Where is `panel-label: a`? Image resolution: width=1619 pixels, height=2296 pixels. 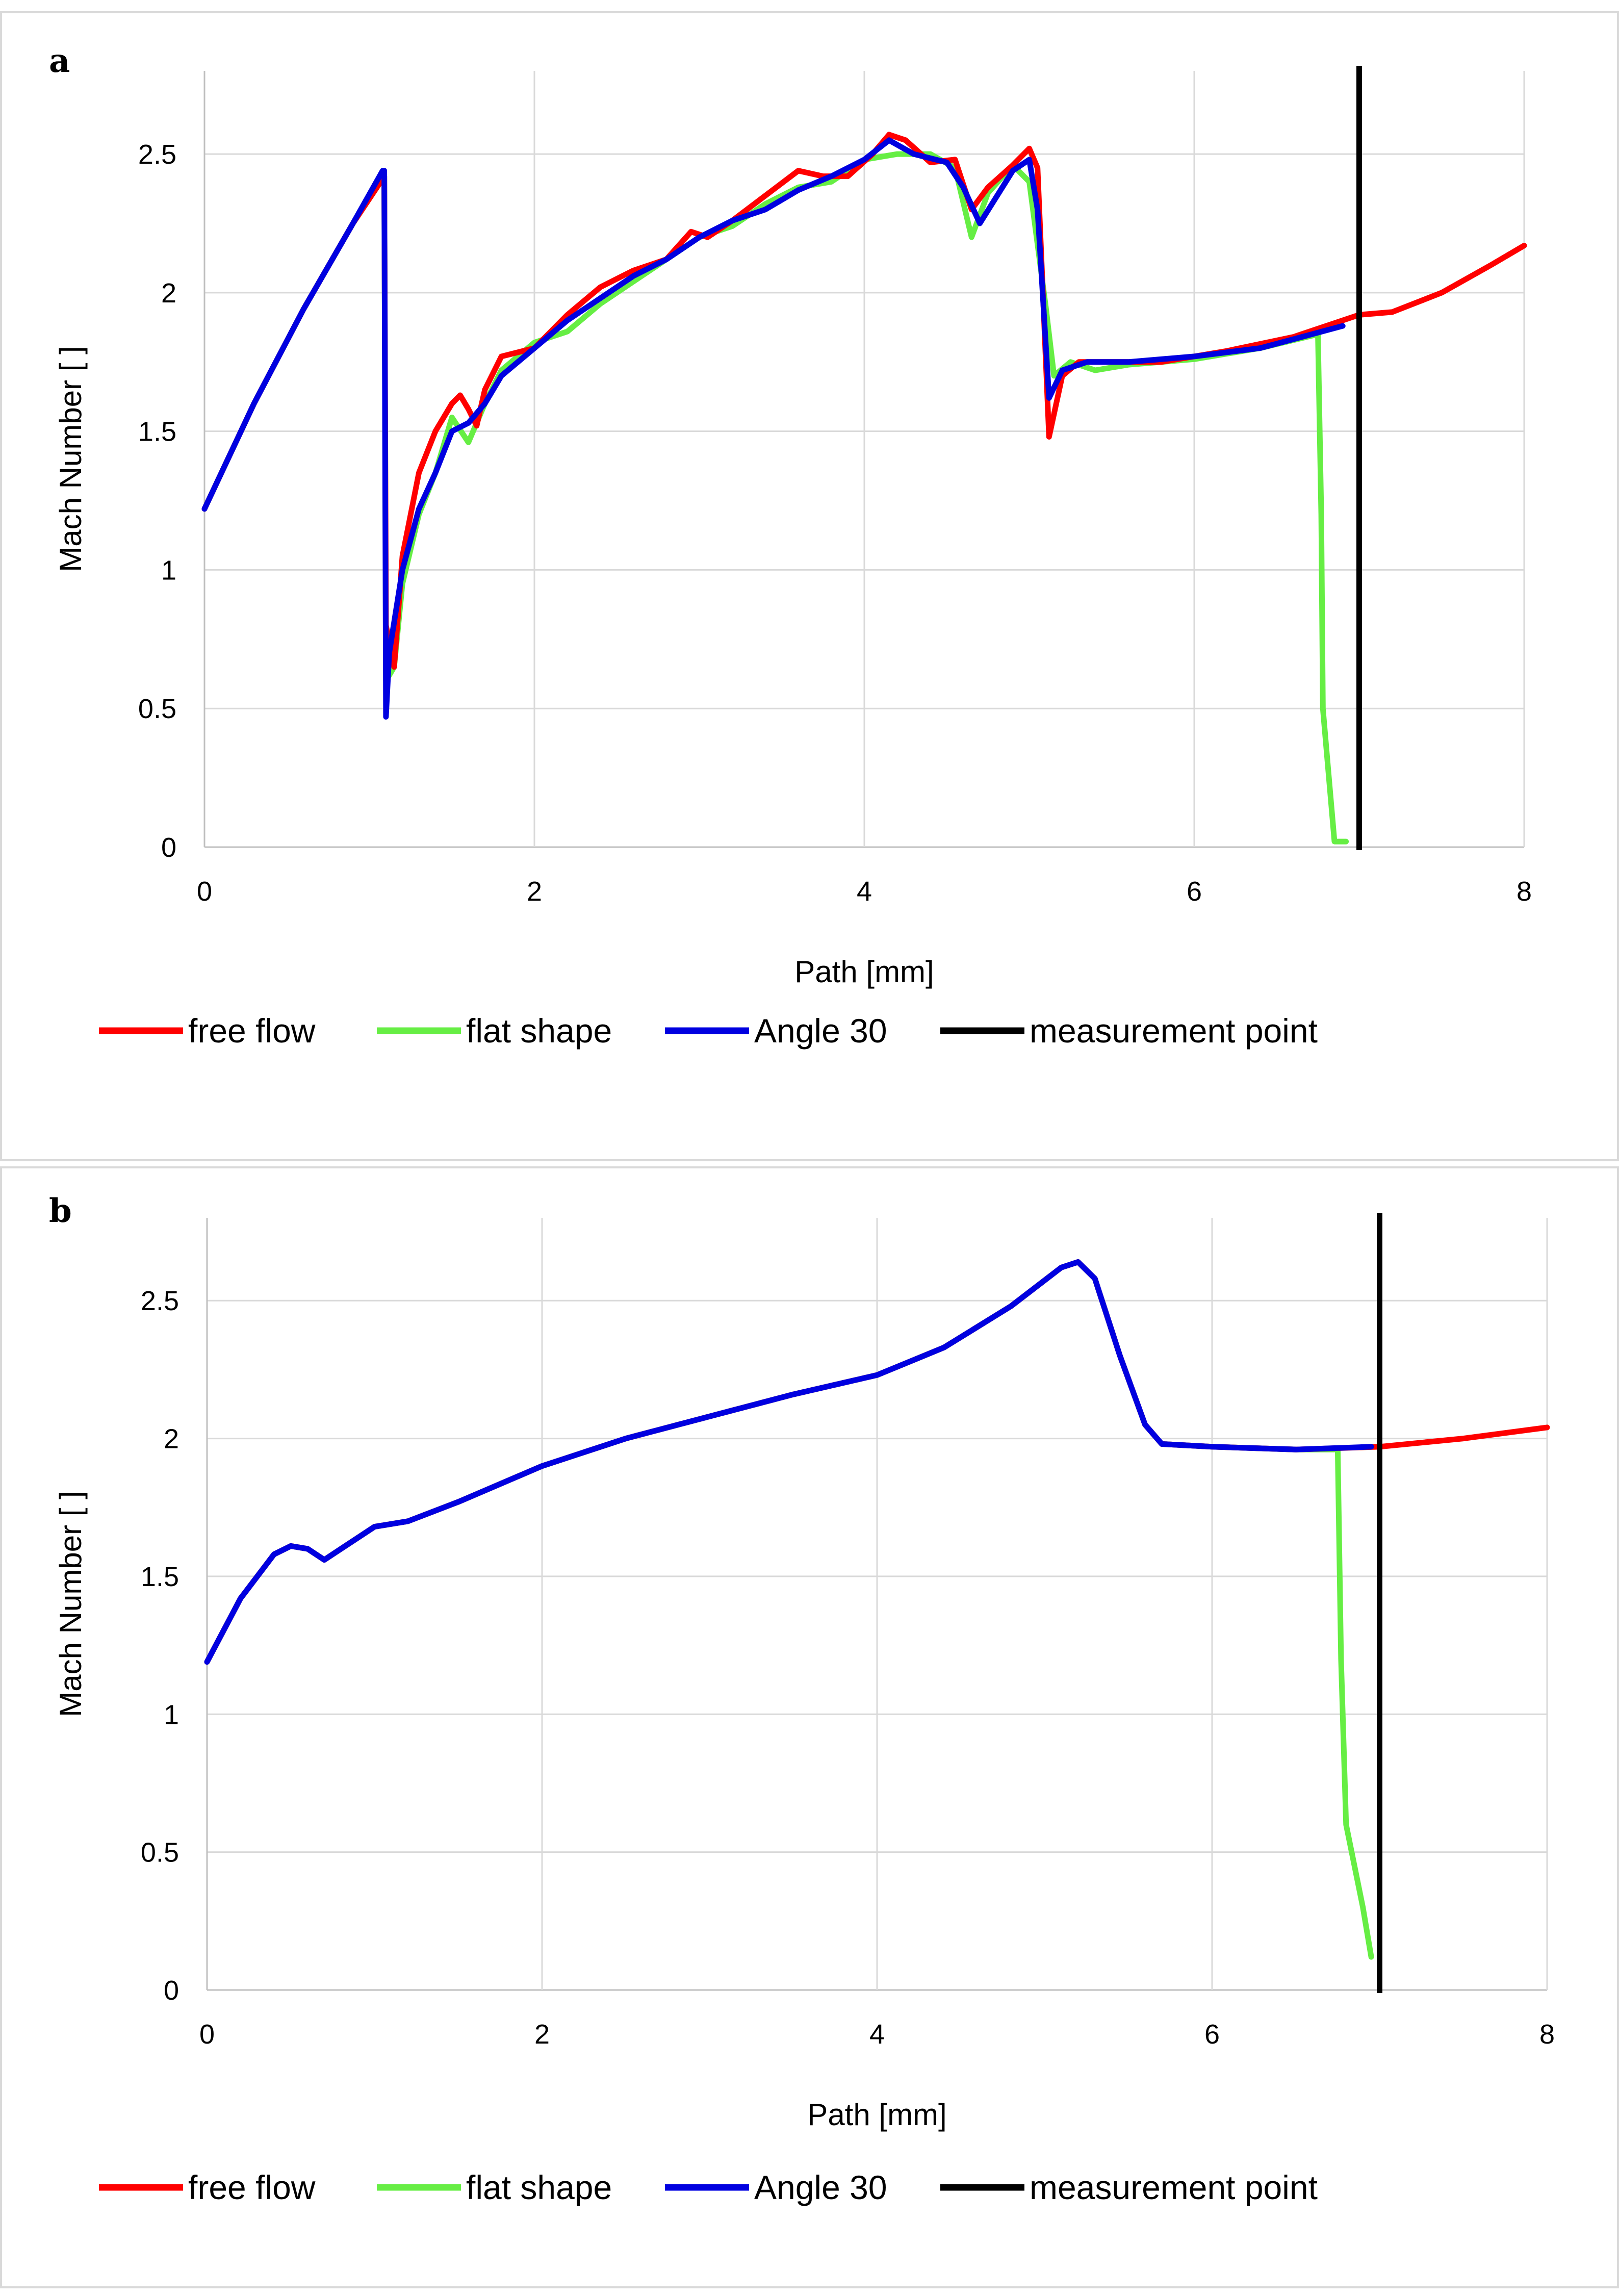
panel-label: a is located at coordinates (59, 61).